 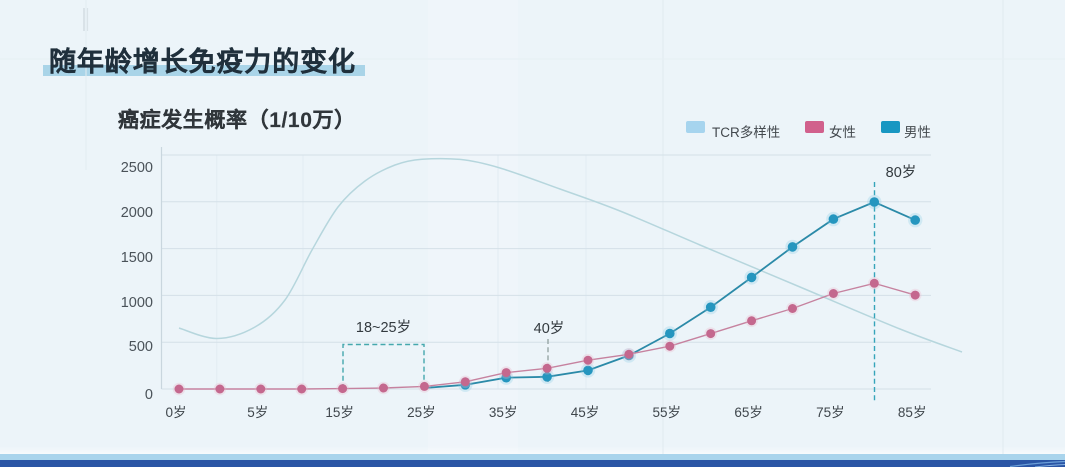 I want to click on svg-text: 15岁, so click(x=339, y=412).